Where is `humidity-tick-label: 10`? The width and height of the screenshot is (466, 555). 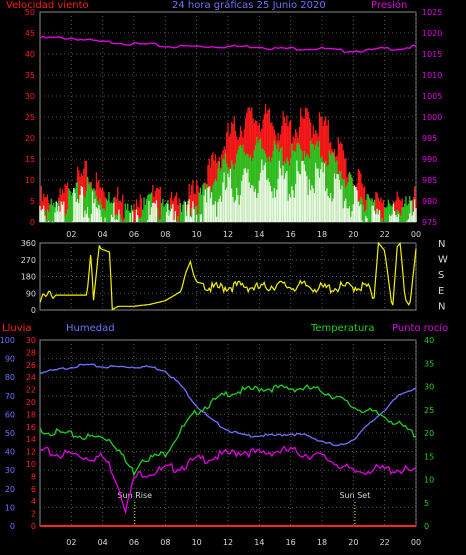
humidity-tick-label: 10 is located at coordinates (10, 507).